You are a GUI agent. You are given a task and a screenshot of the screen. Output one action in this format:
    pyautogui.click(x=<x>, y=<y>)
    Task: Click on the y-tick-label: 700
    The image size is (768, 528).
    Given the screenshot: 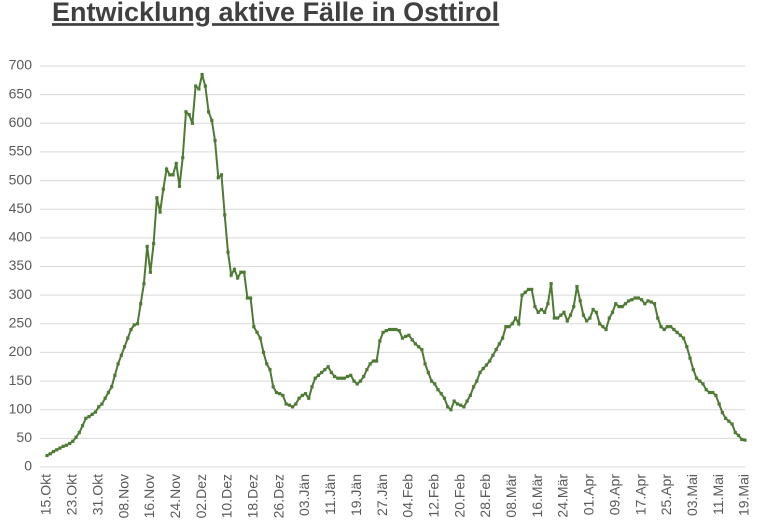 What is the action you would take?
    pyautogui.click(x=21, y=65)
    